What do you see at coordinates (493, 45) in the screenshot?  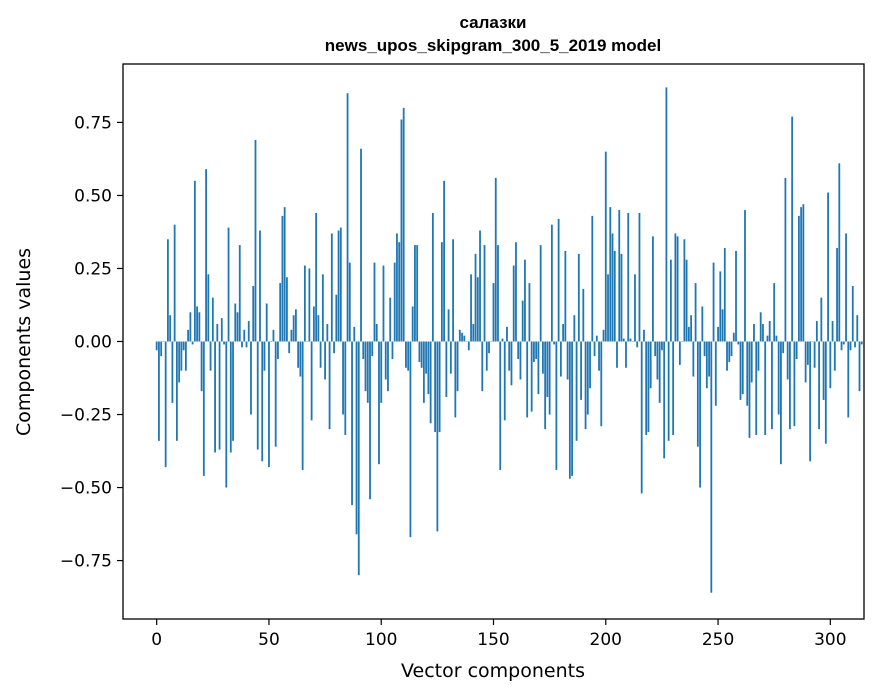 I see `chart-subtitle: news_upos_skipgram_300_5_2019 model` at bounding box center [493, 45].